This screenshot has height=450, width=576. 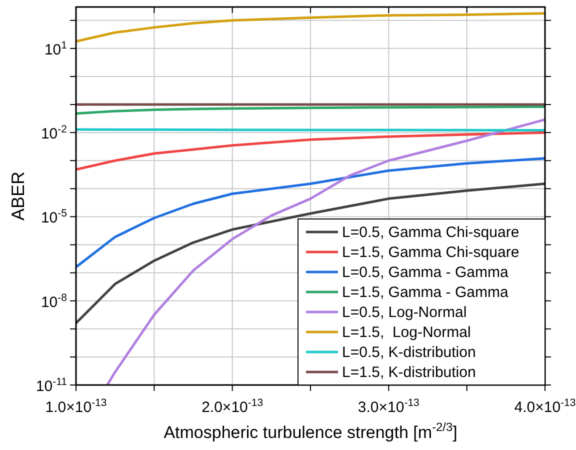 What do you see at coordinates (409, 372) in the screenshot?
I see `legend-label: L=1.5, K-distribution` at bounding box center [409, 372].